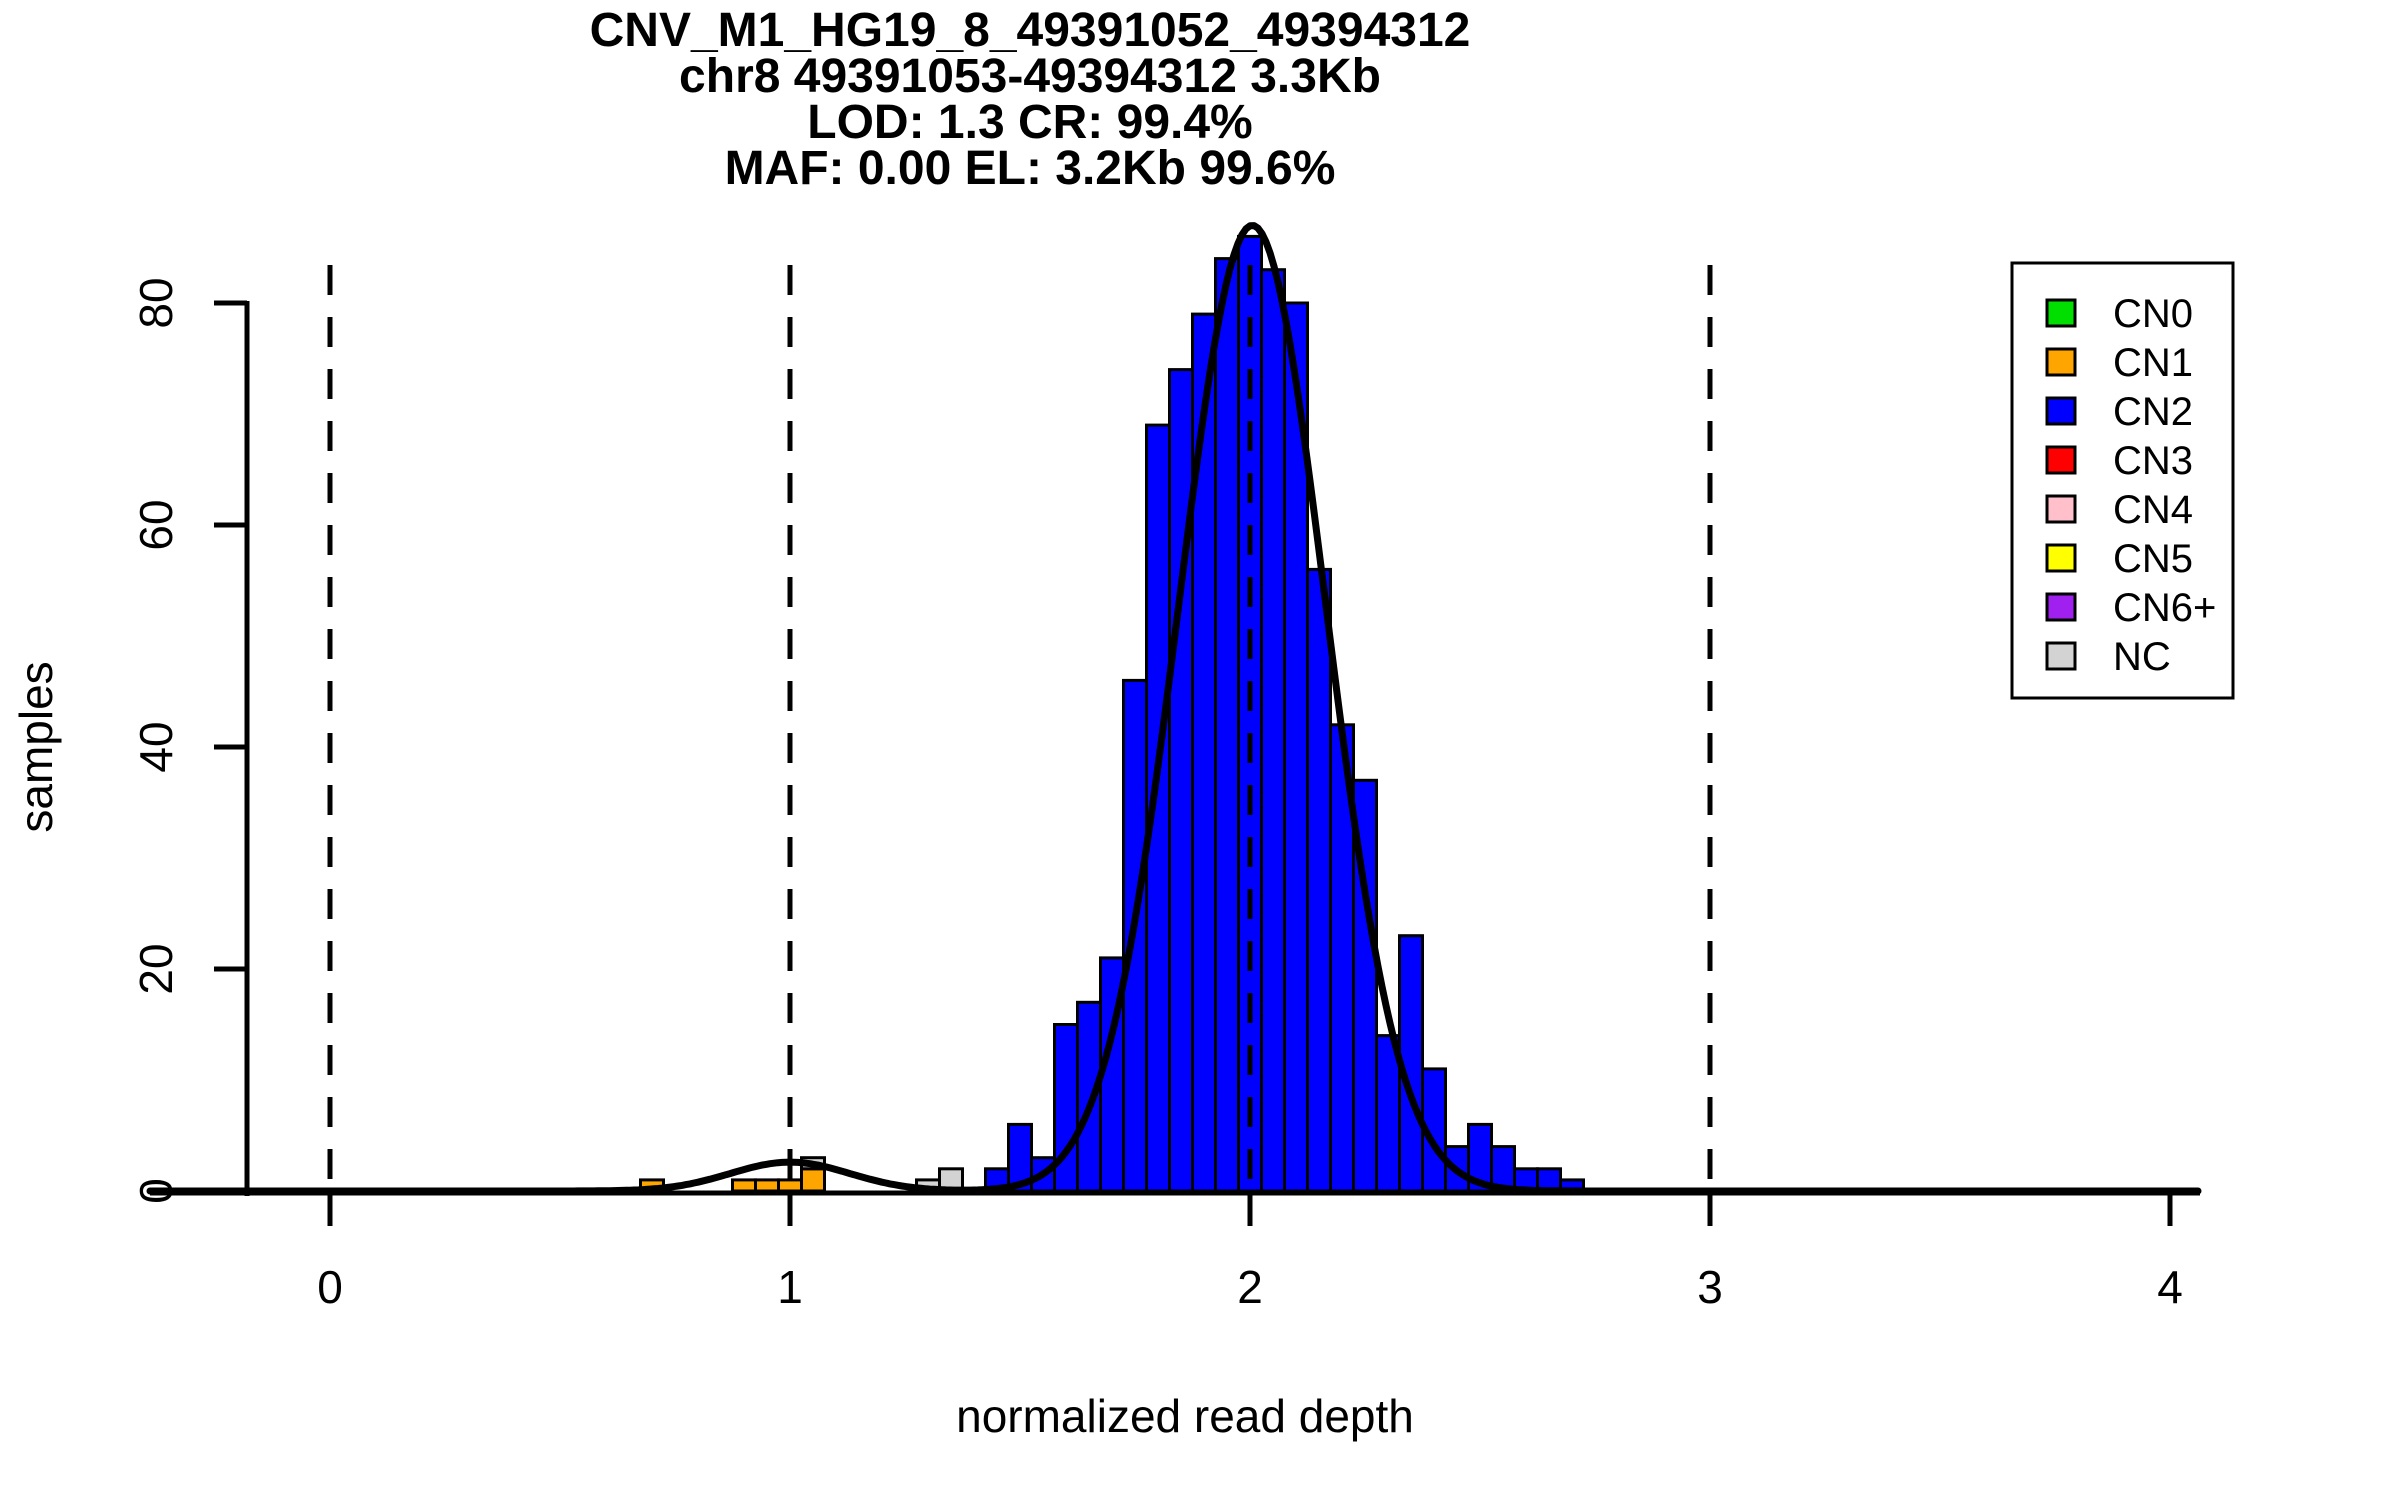 The width and height of the screenshot is (2400, 1500). What do you see at coordinates (2061, 558) in the screenshot?
I see `legend-swatch-cn5` at bounding box center [2061, 558].